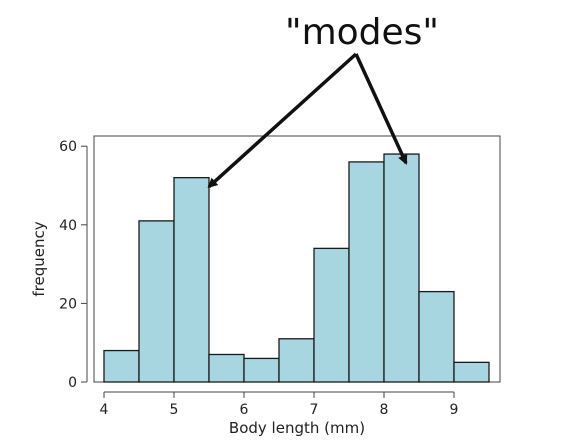  I want to click on y-tick-label: 20, so click(68, 304).